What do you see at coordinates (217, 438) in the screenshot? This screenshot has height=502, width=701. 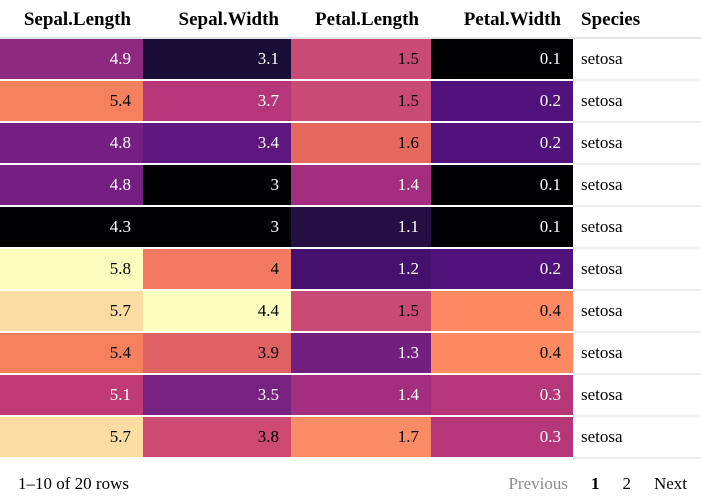 I see `value-cell: 3.8` at bounding box center [217, 438].